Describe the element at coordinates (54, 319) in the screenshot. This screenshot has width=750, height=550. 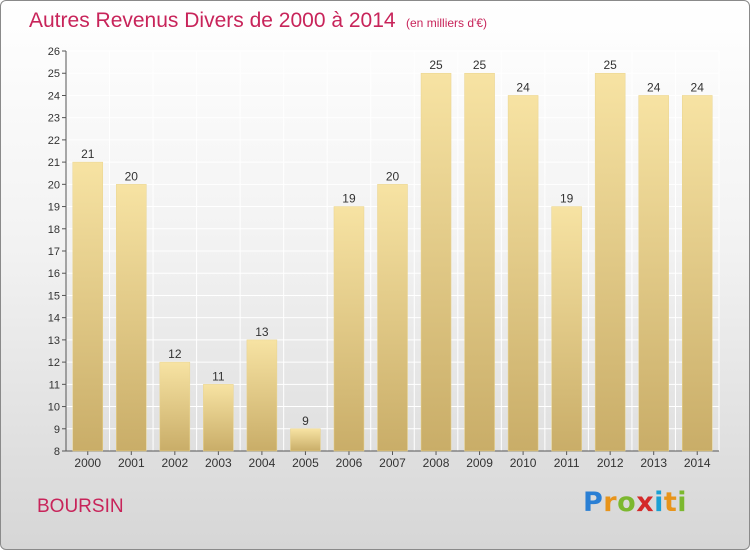
I see `y-tick-label: 14` at that location.